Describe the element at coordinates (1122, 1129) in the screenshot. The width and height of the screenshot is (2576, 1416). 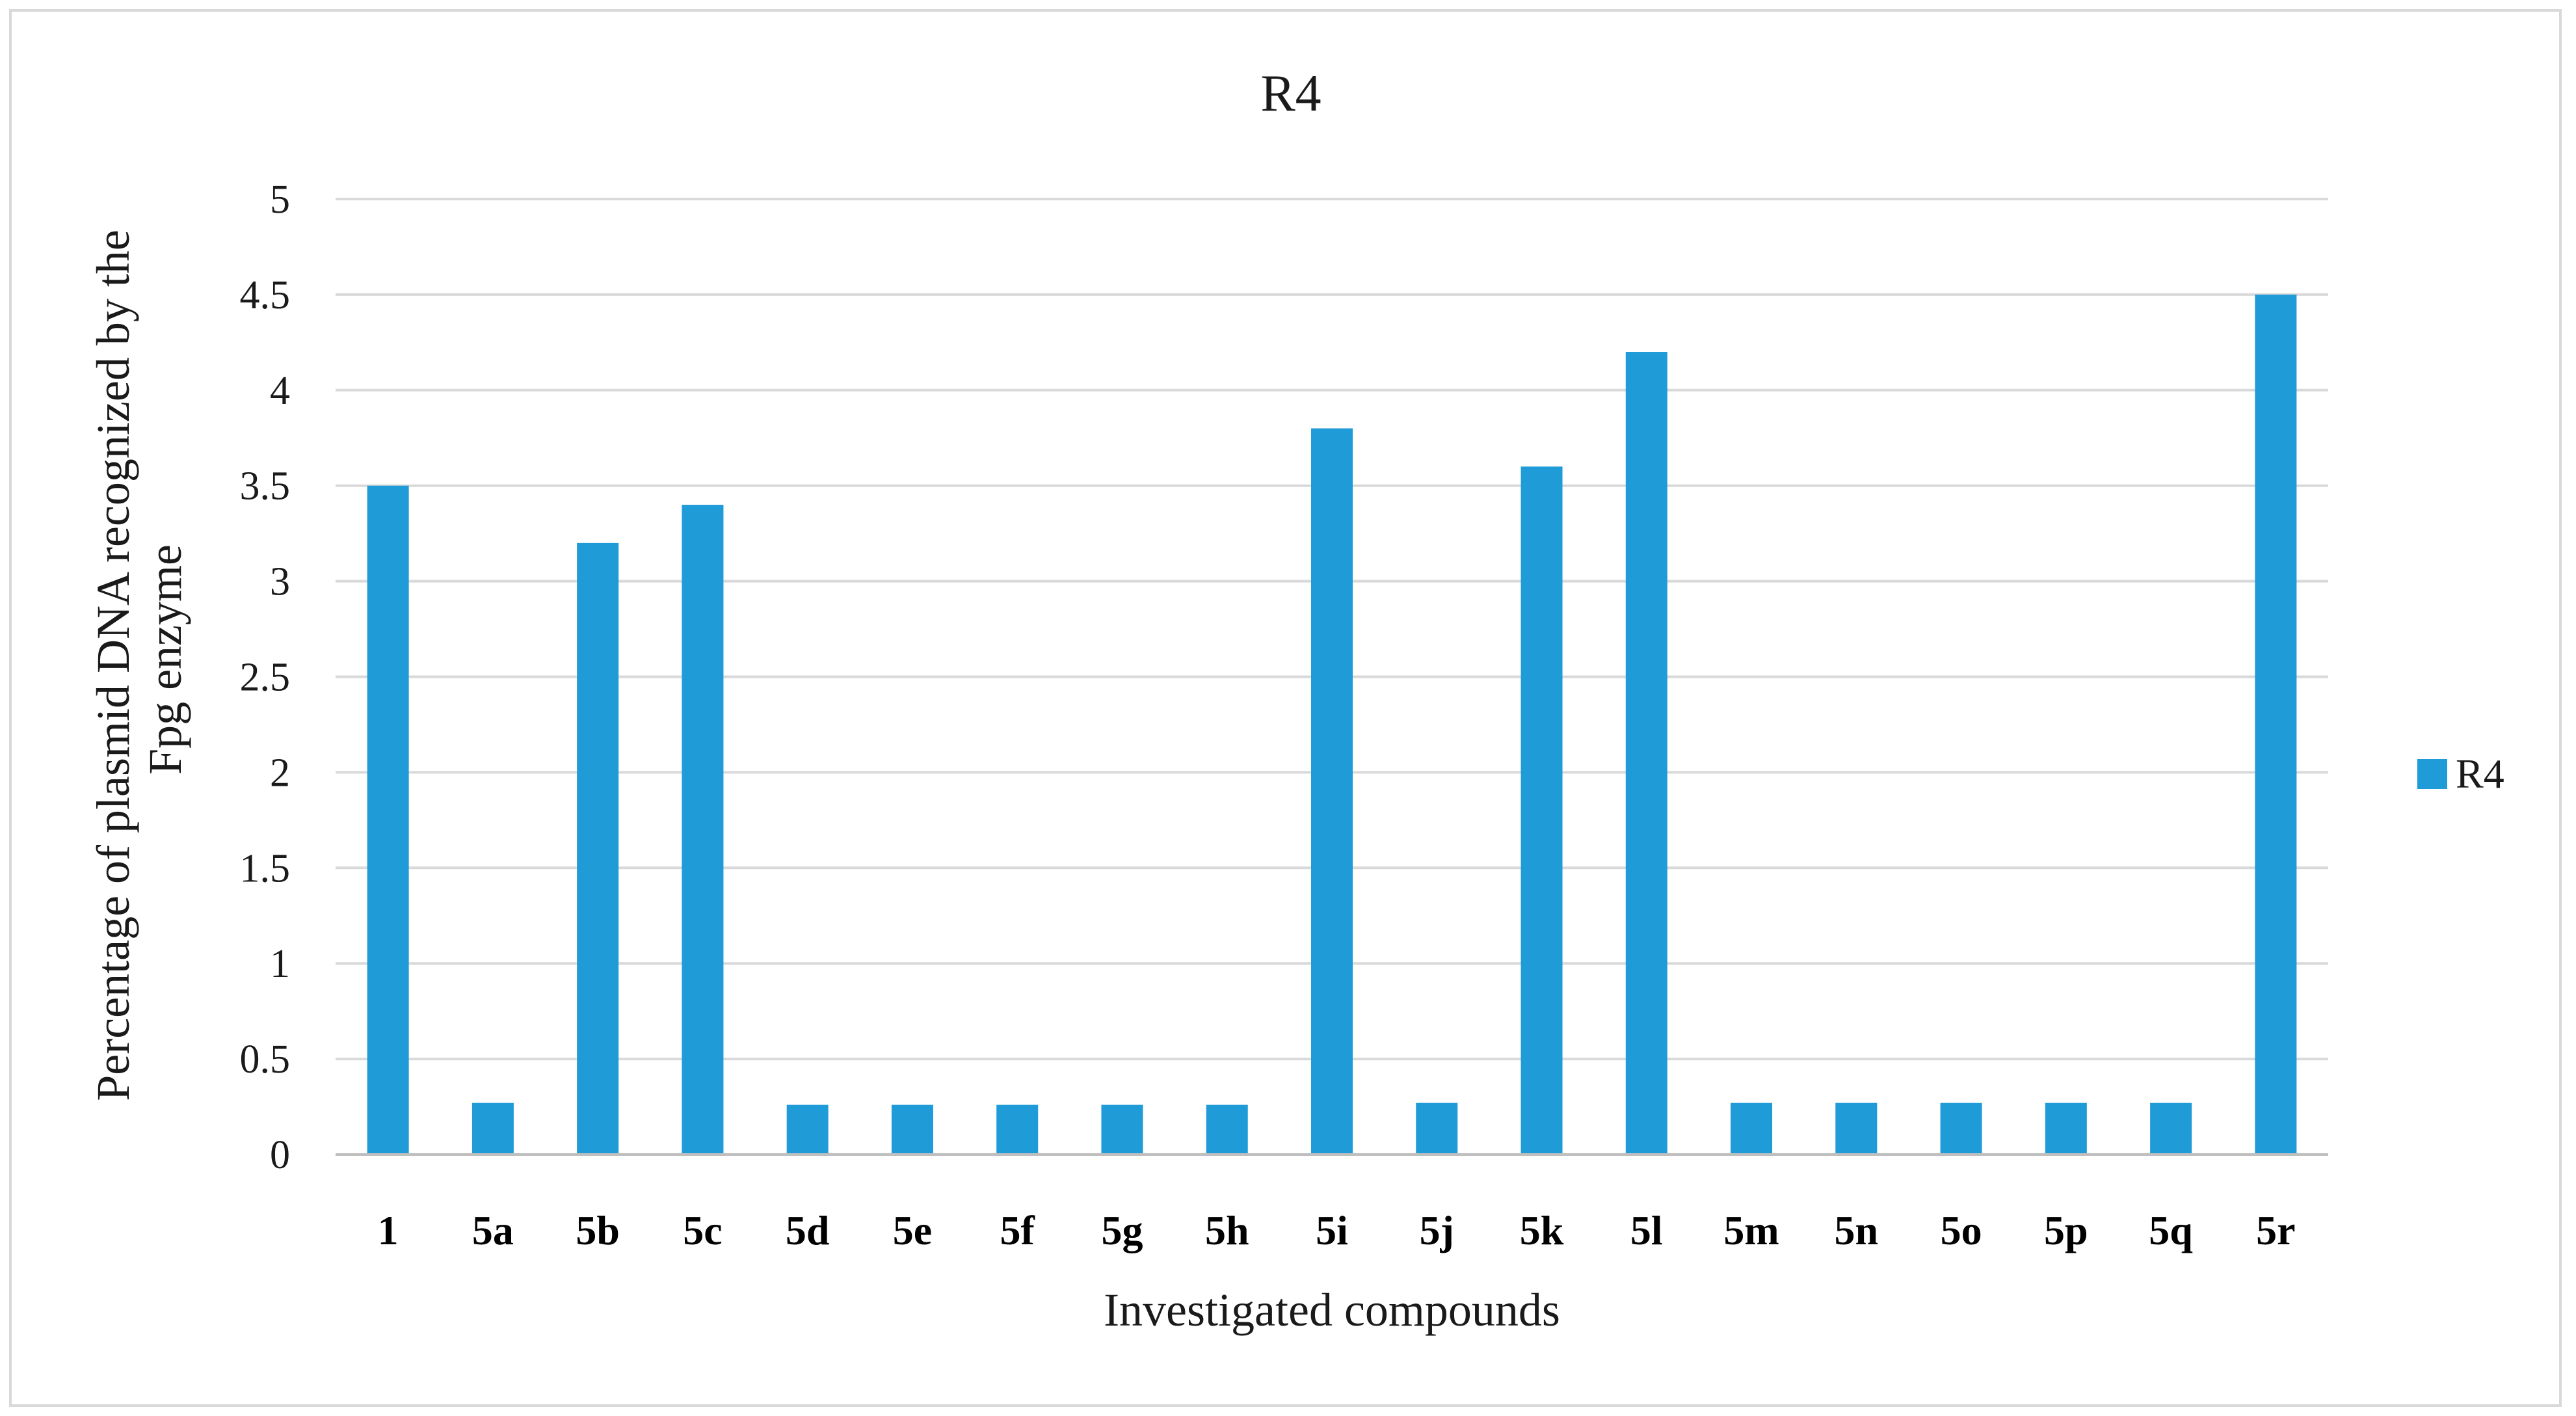
I see `bar-5g` at that location.